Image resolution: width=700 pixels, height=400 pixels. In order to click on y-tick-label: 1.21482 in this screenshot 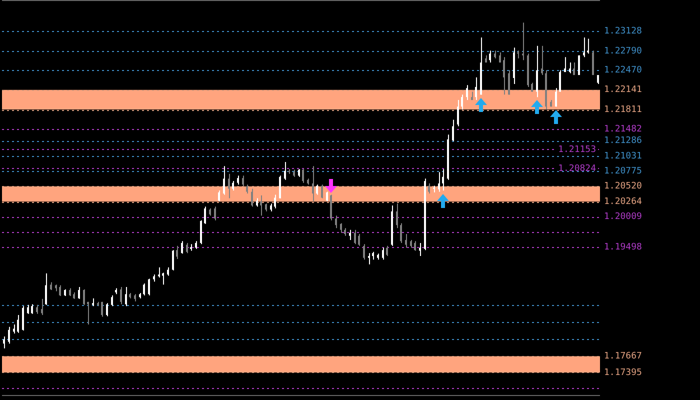, I will do `click(623, 129)`.